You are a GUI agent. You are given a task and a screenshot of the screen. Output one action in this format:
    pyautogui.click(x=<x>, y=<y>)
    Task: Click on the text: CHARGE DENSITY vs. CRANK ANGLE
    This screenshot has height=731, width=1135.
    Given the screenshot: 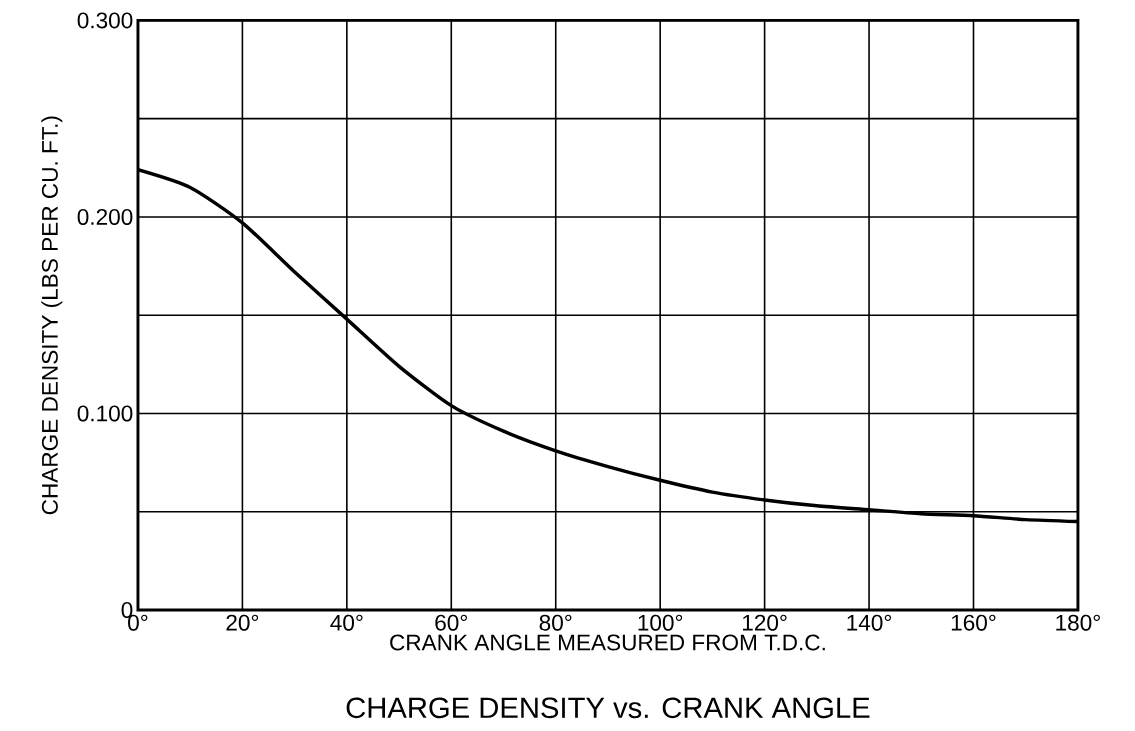 What is the action you would take?
    pyautogui.click(x=608, y=708)
    